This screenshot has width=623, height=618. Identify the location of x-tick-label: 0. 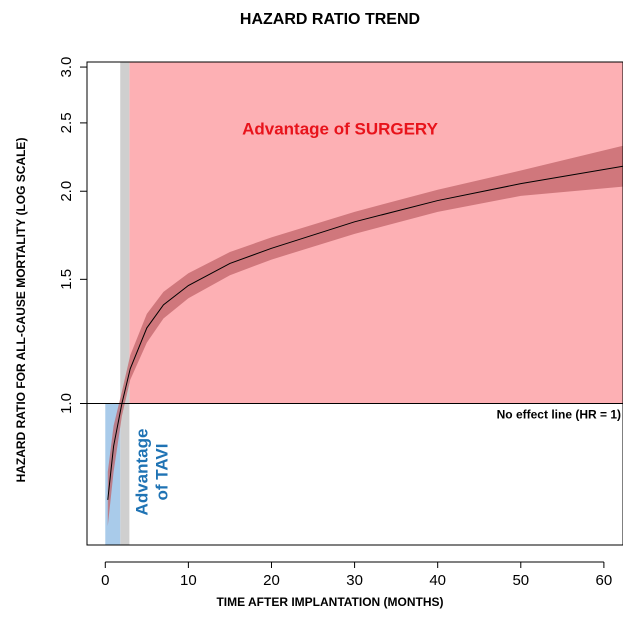
(105, 580).